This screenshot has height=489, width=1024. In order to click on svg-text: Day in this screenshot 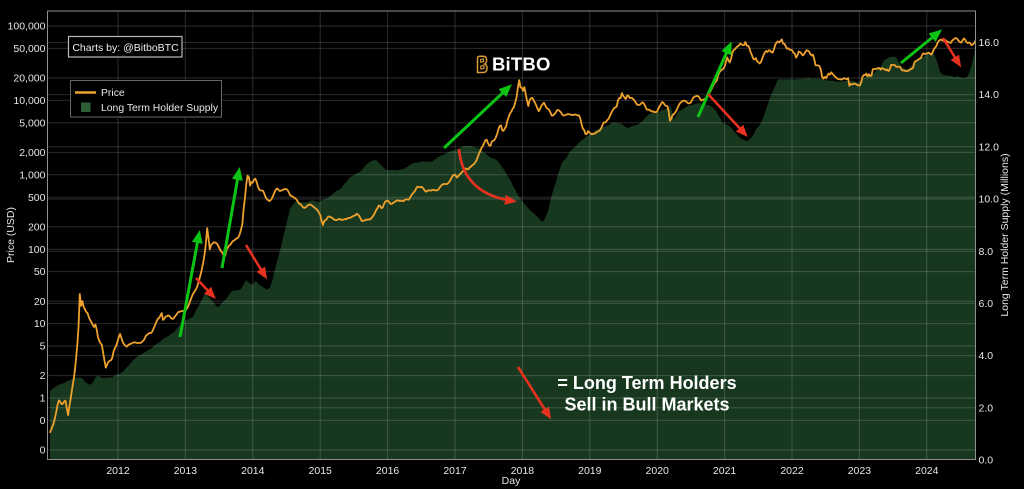, I will do `click(511, 481)`.